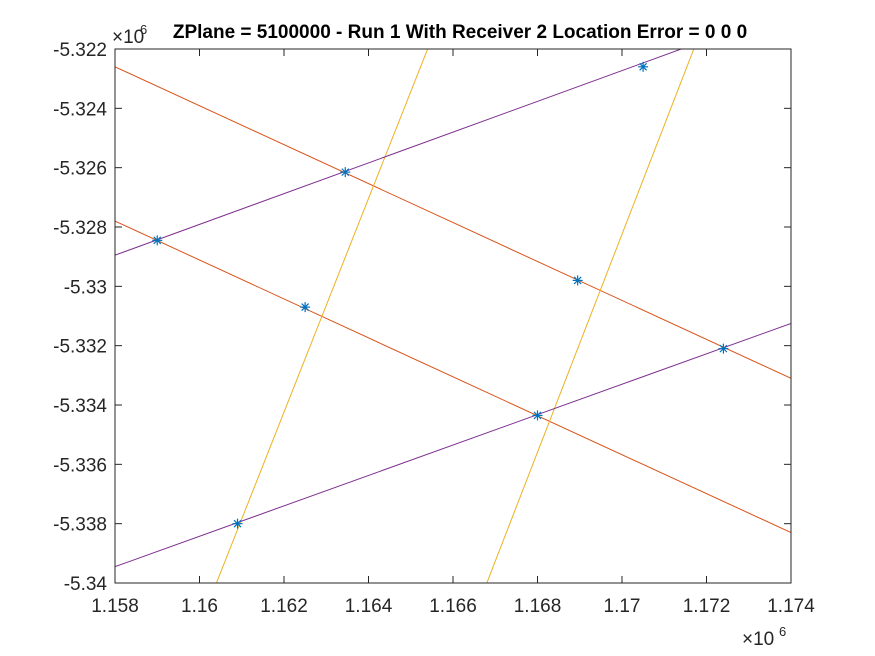 The width and height of the screenshot is (875, 656). I want to click on y-tick-label: -5.332, so click(80, 347).